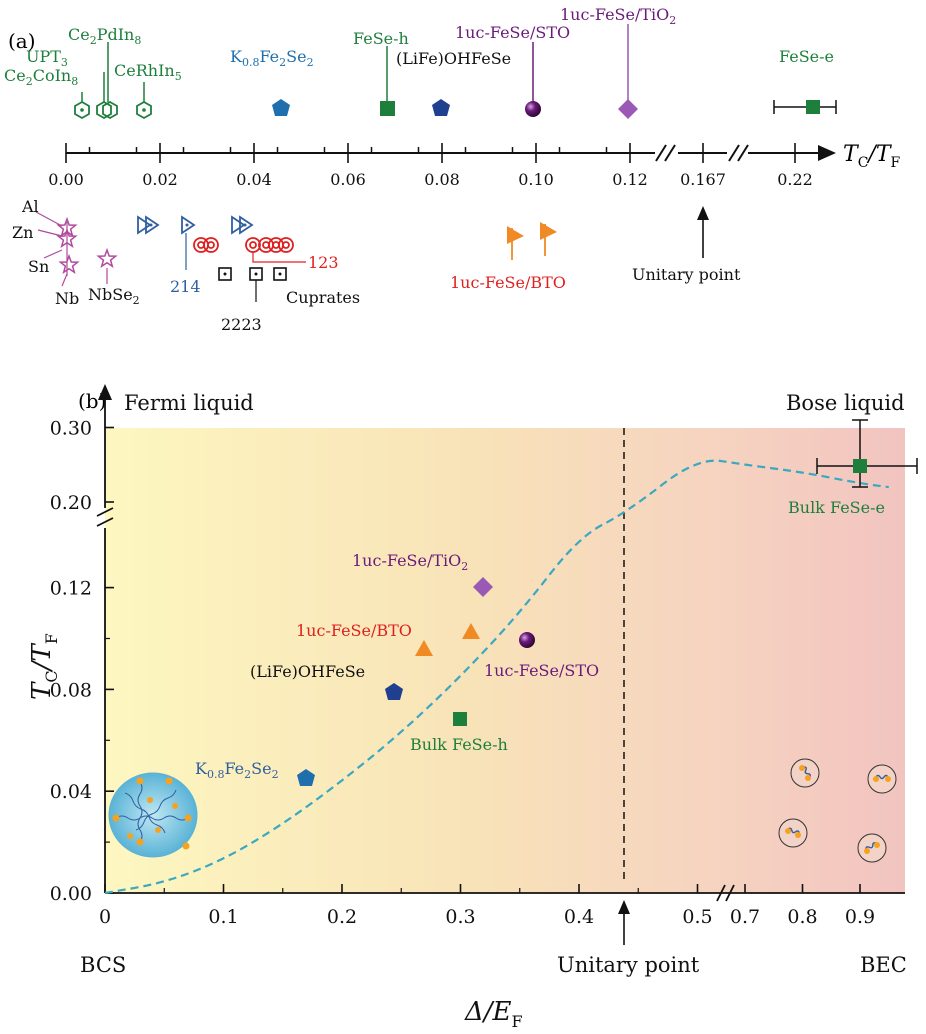  Describe the element at coordinates (342, 917) in the screenshot. I see `panel-b-x-tick-label: 0.2` at that location.